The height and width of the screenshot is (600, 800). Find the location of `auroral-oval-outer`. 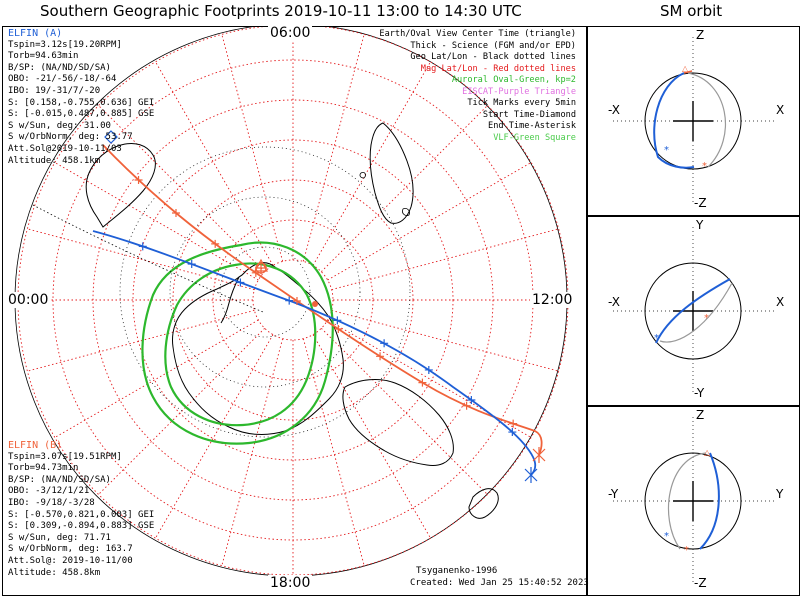

auroral-oval-outer is located at coordinates (237, 343).